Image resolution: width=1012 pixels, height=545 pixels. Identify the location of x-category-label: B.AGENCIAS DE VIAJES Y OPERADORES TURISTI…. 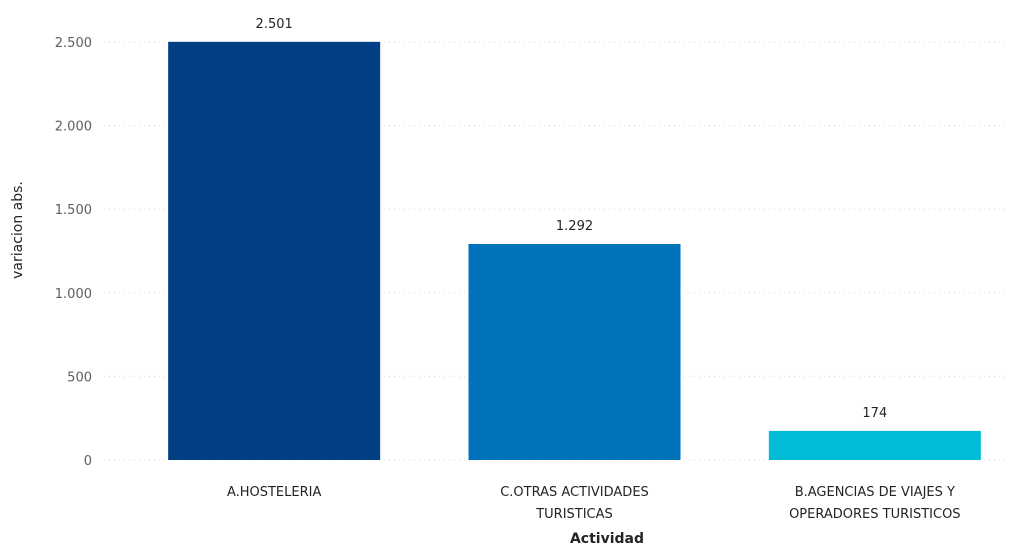
(874, 503).